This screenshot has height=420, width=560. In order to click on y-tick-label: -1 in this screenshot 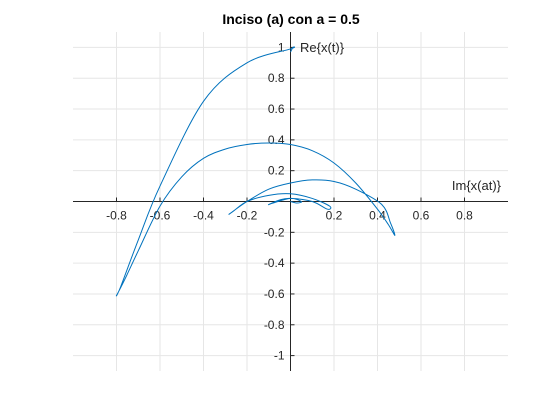, I will do `click(279, 356)`.